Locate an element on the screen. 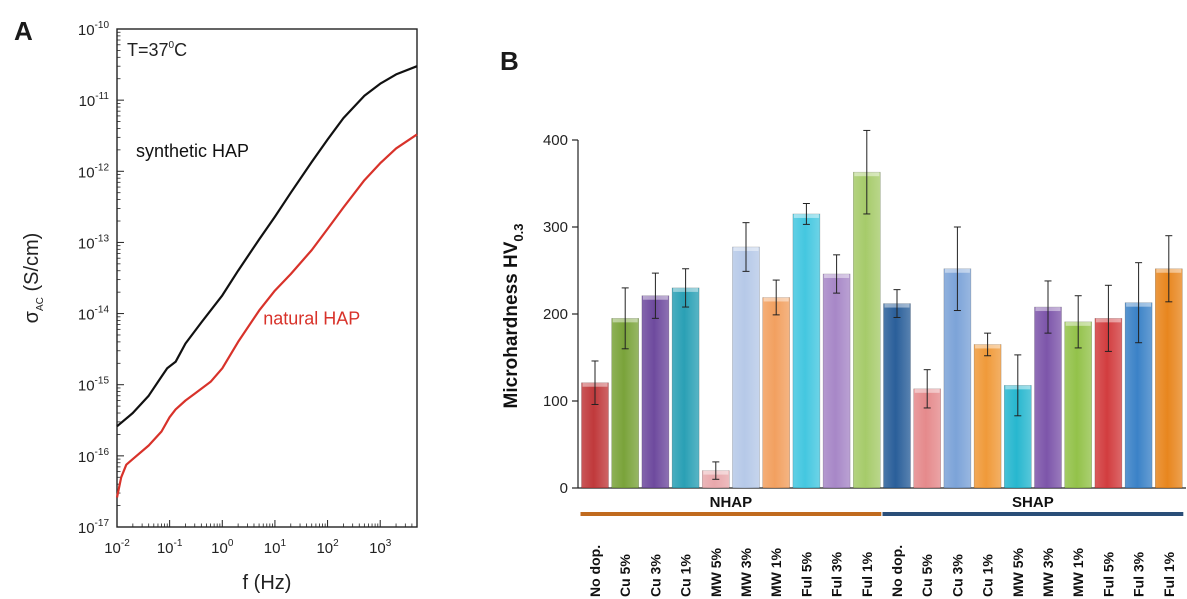 The width and height of the screenshot is (1187, 599). temperature-annotation: T=370C is located at coordinates (157, 50).